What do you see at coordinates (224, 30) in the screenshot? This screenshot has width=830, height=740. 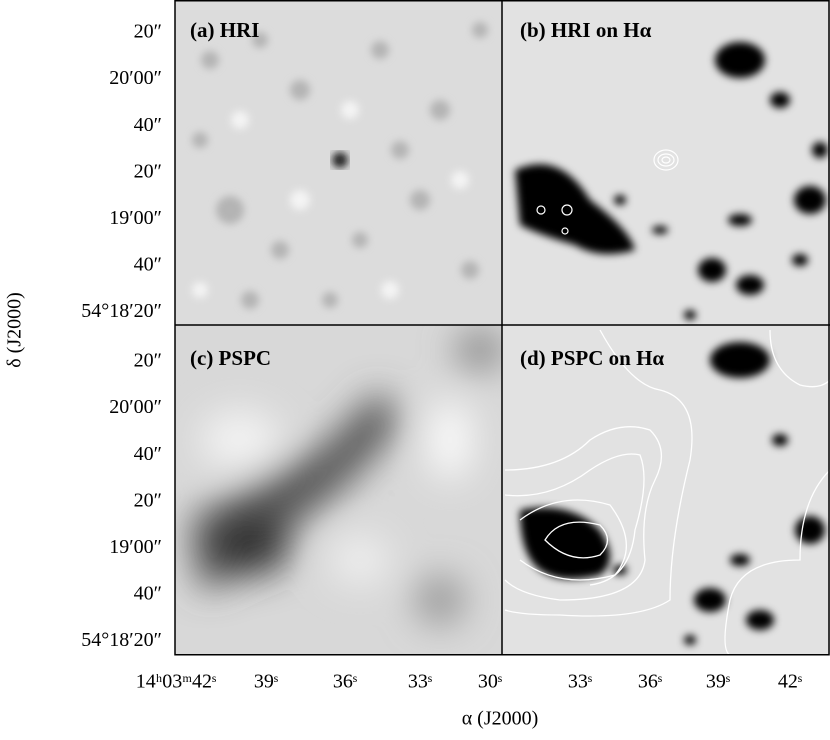 I see `panel-label: (a) HRI` at bounding box center [224, 30].